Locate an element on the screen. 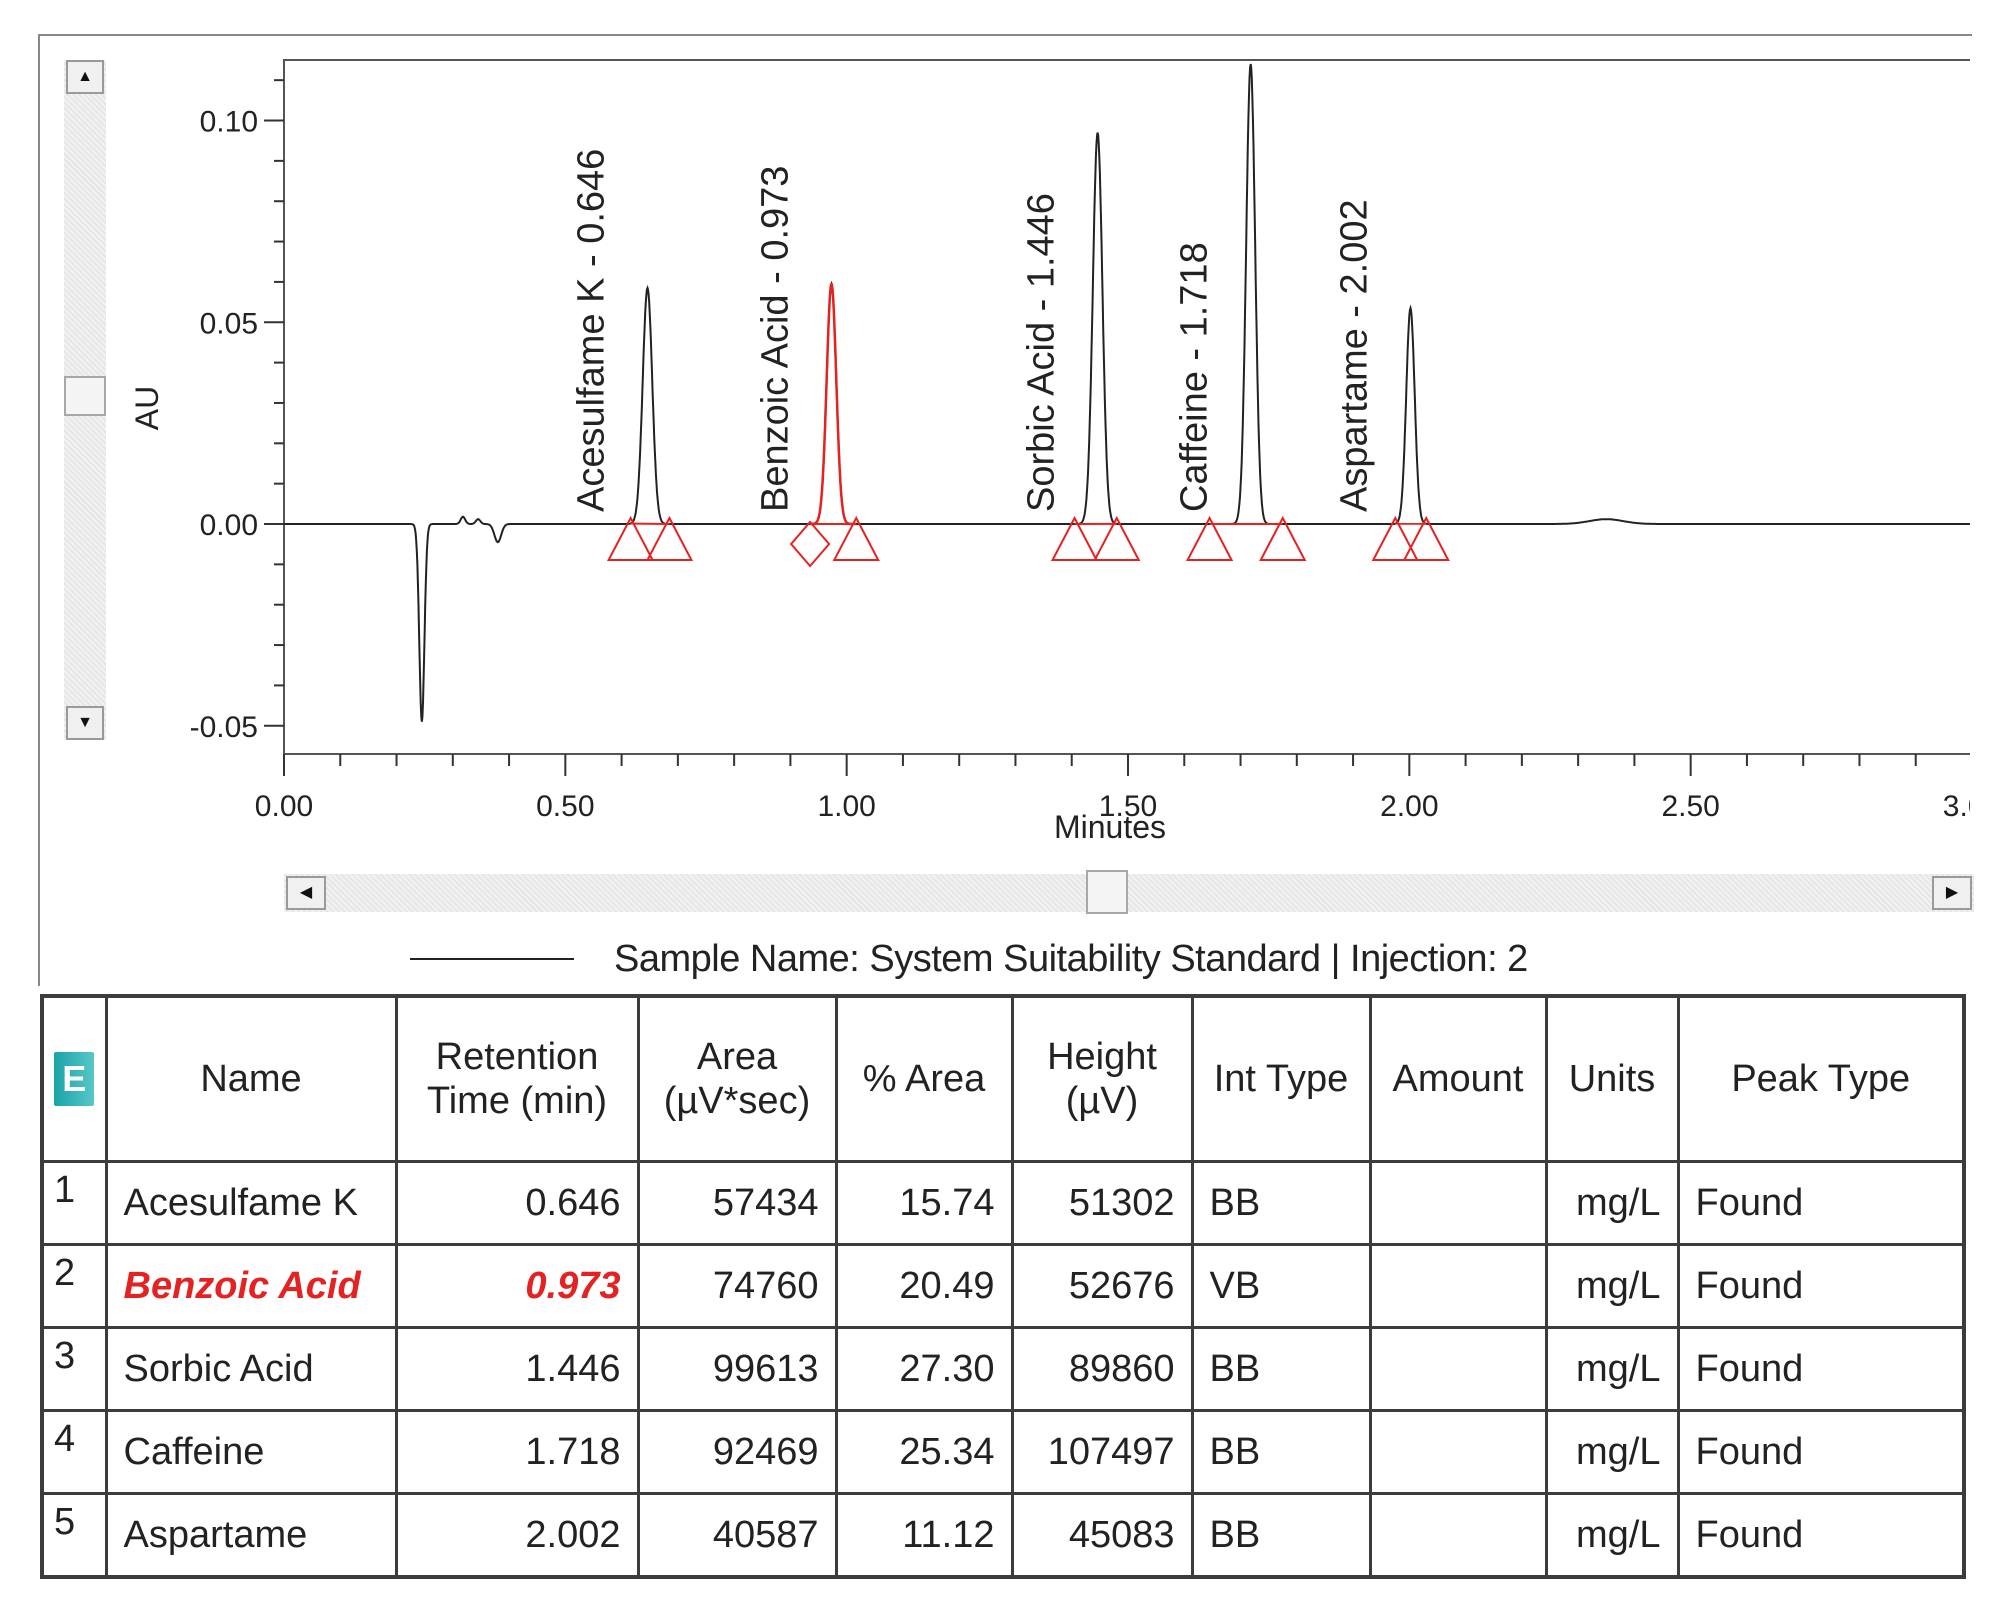 The image size is (2000, 1599). cell-height: 51302 is located at coordinates (1102, 1203).